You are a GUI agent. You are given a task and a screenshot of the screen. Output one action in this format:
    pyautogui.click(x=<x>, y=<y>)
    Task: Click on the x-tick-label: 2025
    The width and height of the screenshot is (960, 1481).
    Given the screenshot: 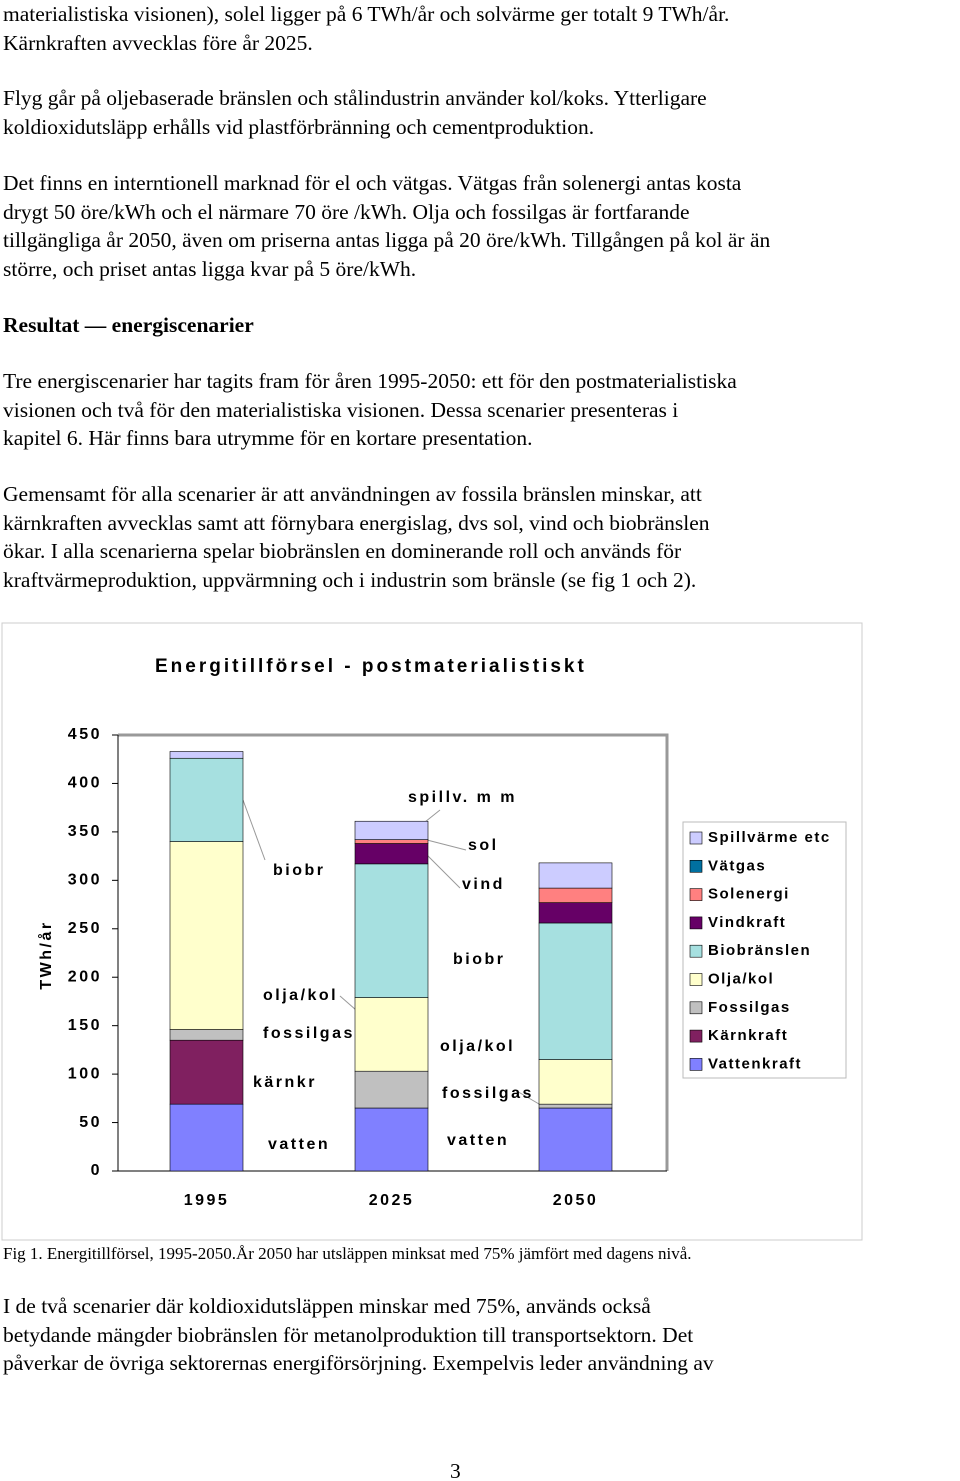 What is the action you would take?
    pyautogui.click(x=392, y=1200)
    